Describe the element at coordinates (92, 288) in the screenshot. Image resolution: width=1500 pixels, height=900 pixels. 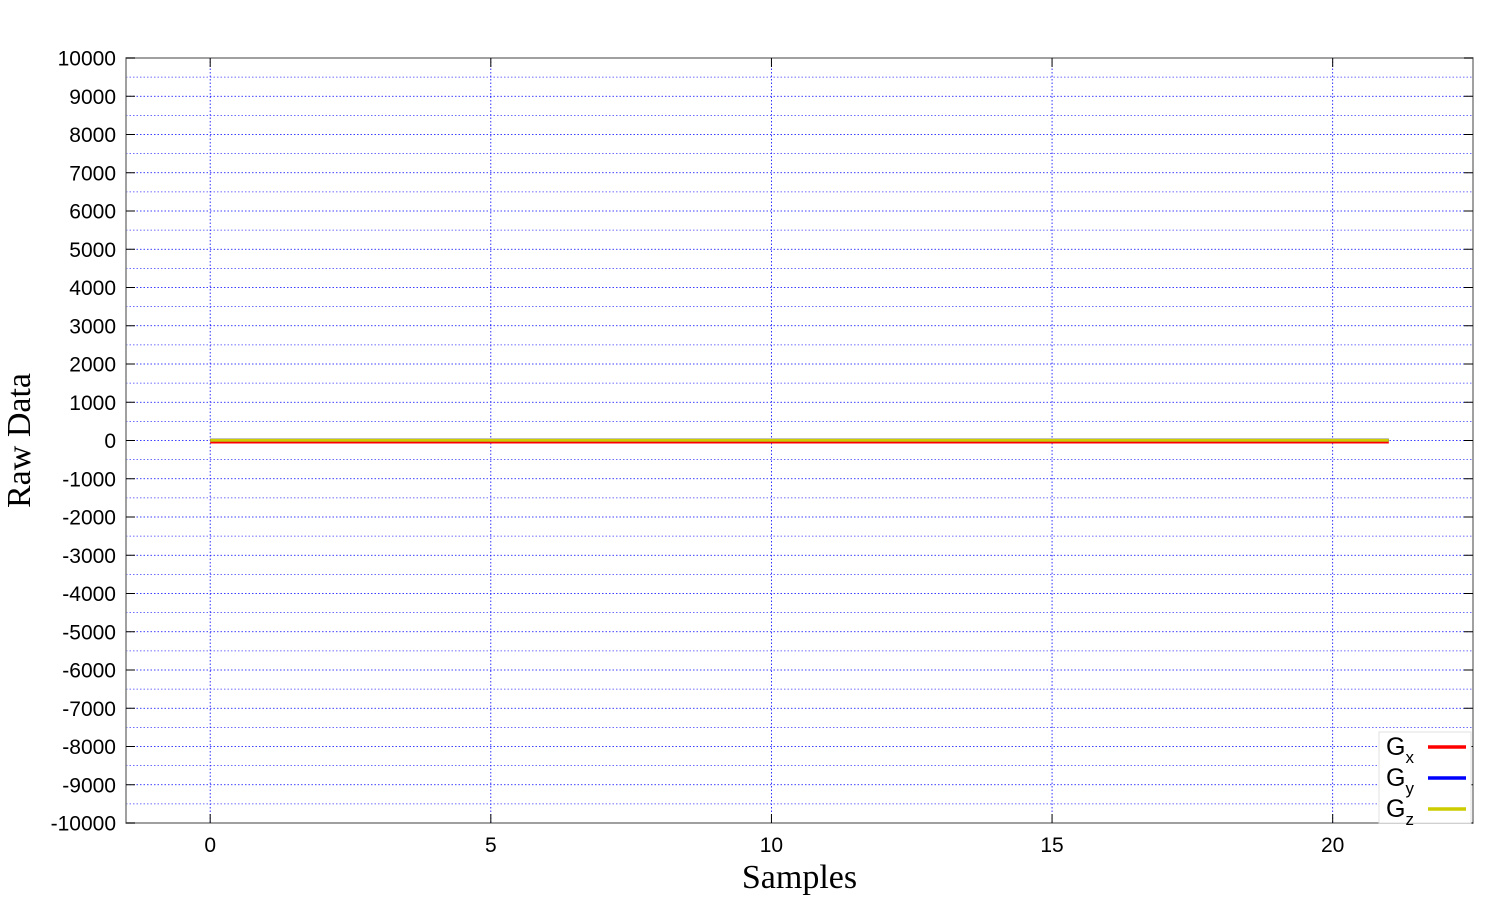
I see `y-tick-label: 4000` at that location.